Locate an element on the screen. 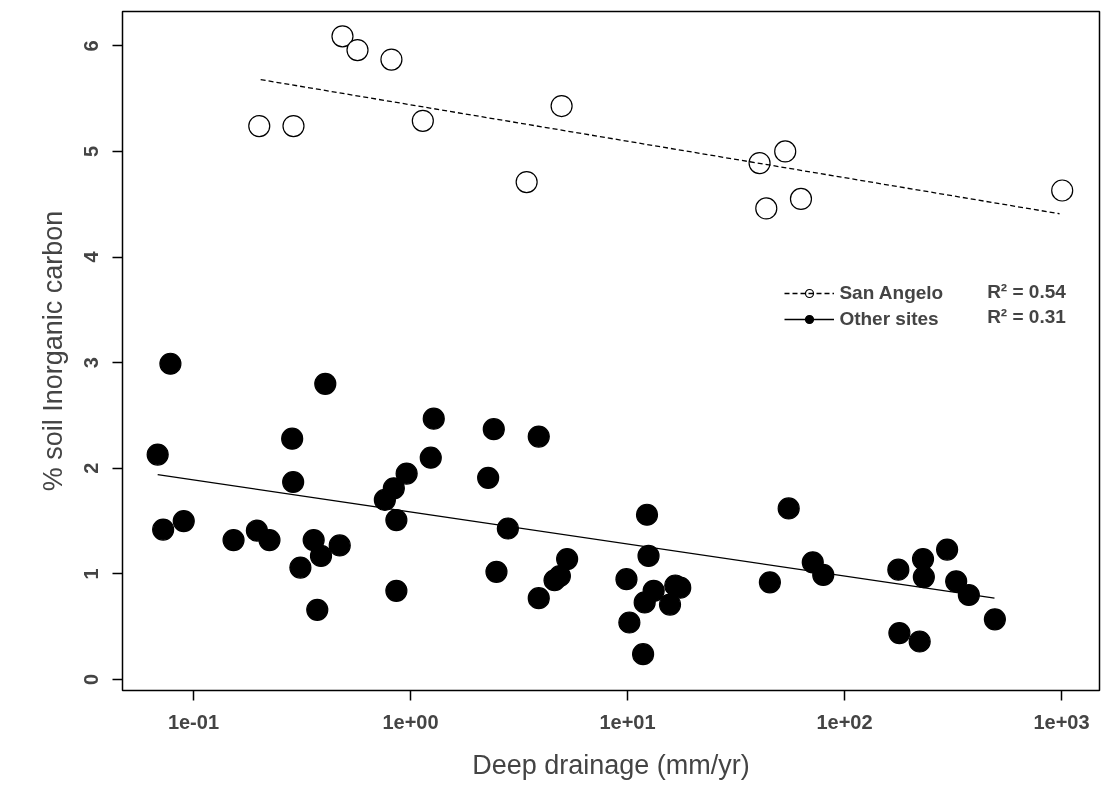 The height and width of the screenshot is (805, 1105). annotation: R² = 0.54 is located at coordinates (1027, 291).